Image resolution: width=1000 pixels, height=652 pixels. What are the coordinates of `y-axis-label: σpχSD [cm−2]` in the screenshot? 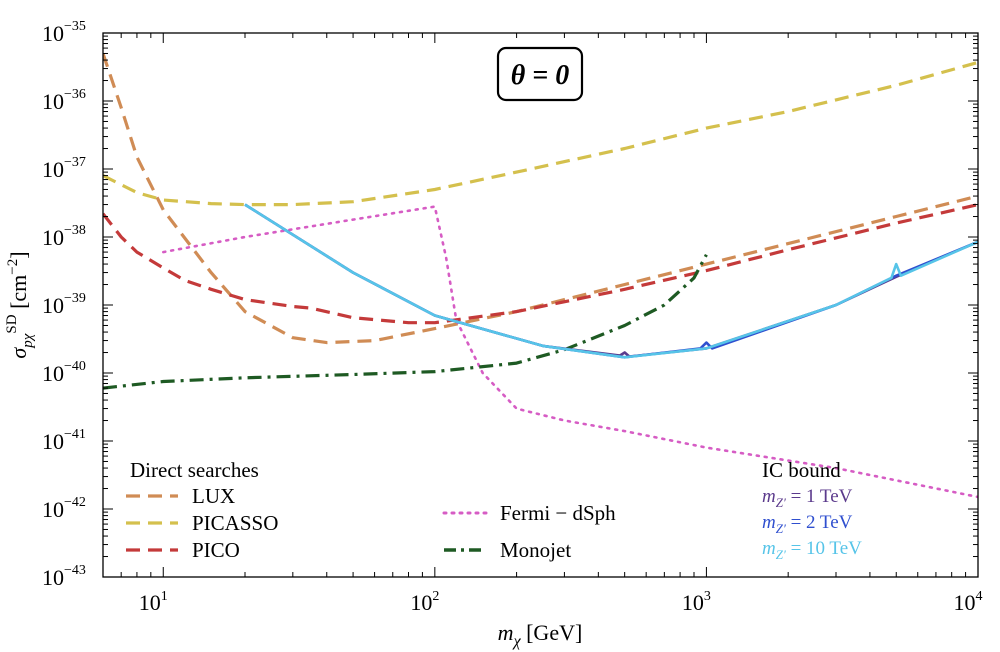 It's located at (20, 304).